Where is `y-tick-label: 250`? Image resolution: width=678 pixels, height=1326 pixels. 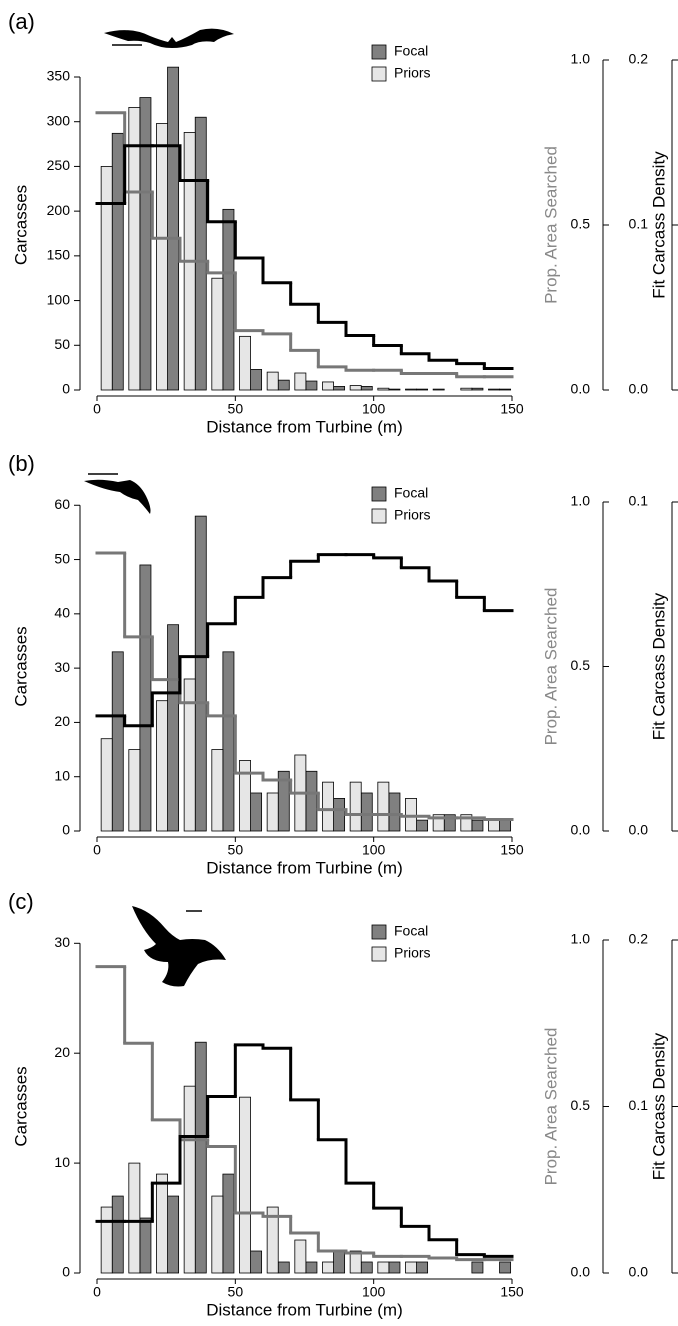 y-tick-label: 250 is located at coordinates (59, 165).